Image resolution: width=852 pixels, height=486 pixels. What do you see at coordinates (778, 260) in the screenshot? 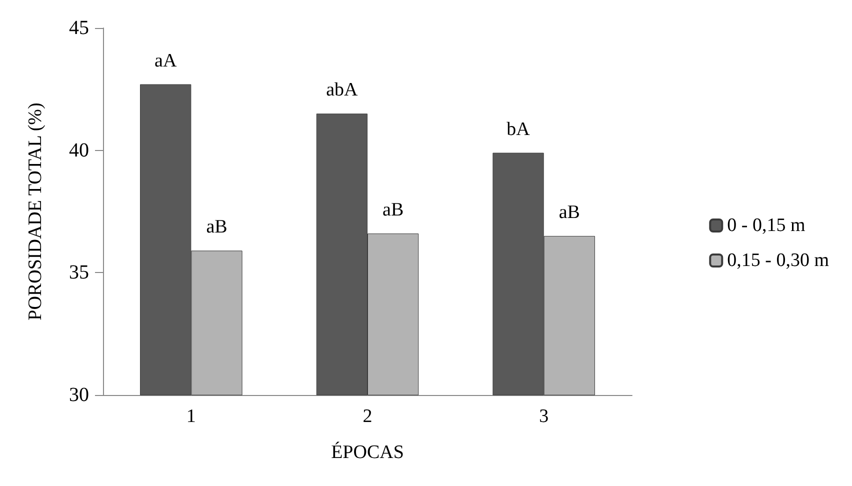
I see `legend-label: 0,15 - 0,30 m` at bounding box center [778, 260].